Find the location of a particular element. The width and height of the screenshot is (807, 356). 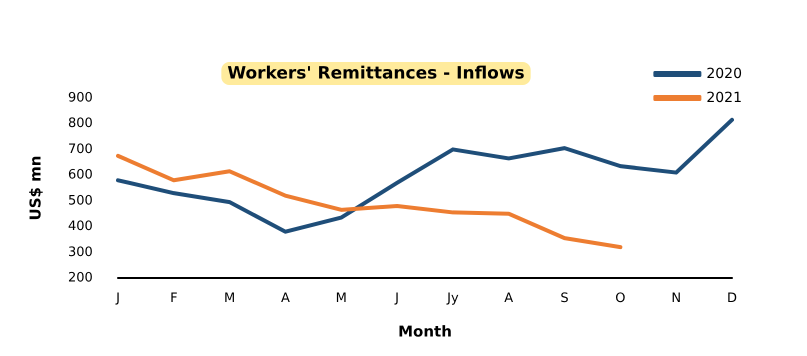

legend-label: 2020 is located at coordinates (724, 74).